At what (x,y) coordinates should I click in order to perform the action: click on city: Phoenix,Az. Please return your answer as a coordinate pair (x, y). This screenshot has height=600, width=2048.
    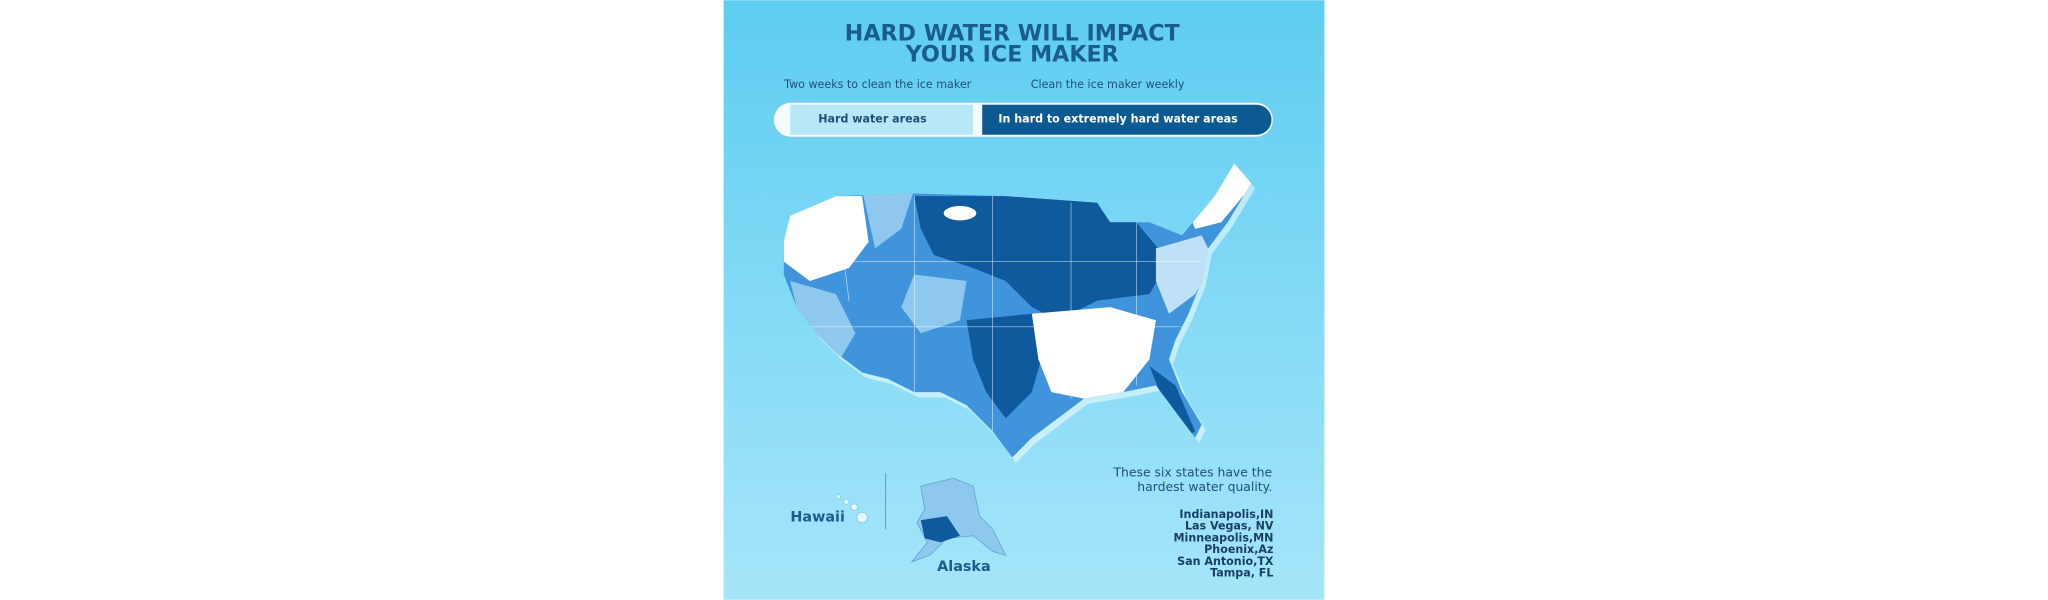
    Looking at the image, I should click on (1238, 549).